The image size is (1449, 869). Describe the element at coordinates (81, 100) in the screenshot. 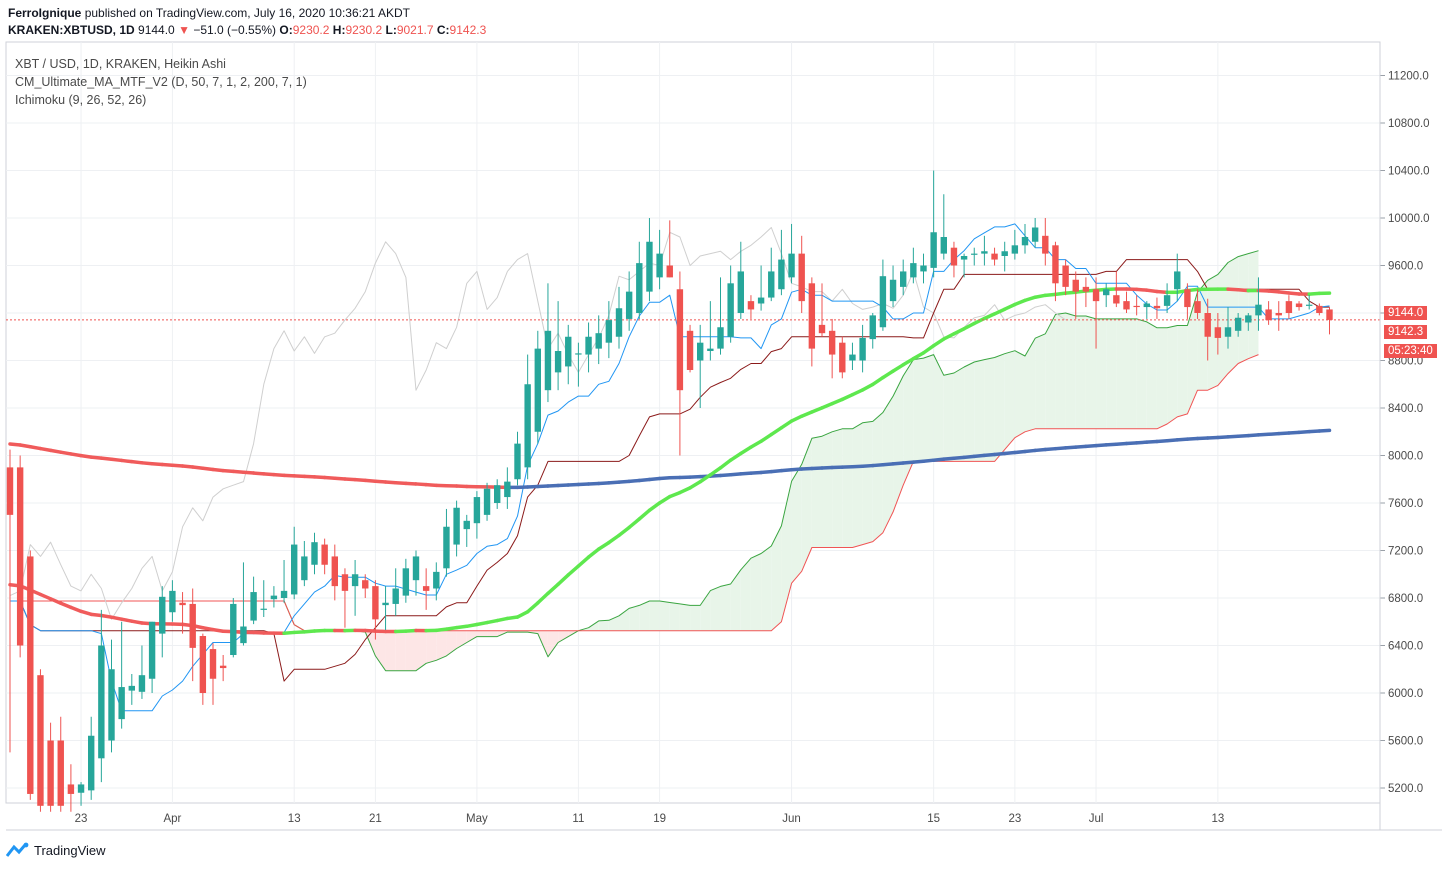

I see `legend-ichimoku: Ichimoku (9, 26, 52, 26)` at that location.